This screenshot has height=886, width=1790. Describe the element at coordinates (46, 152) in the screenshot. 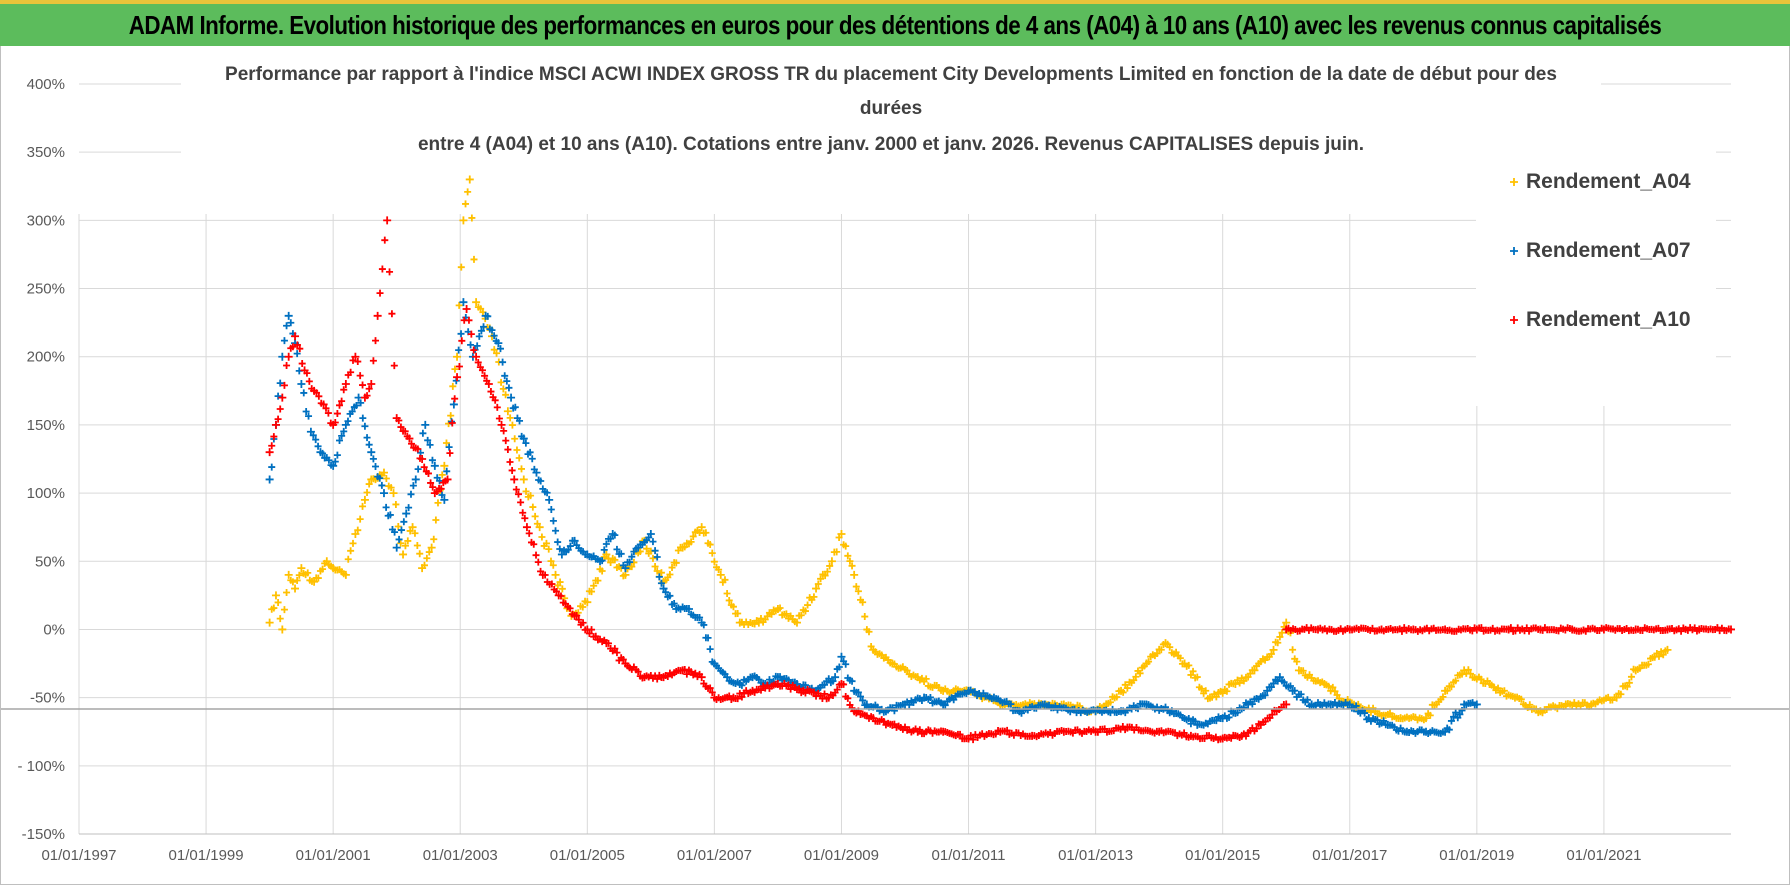

I see `y-tick-label: 350%` at that location.